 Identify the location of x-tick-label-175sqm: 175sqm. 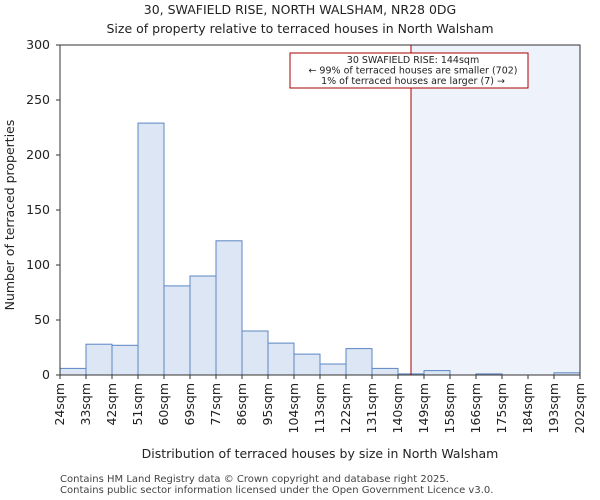
(501, 408).